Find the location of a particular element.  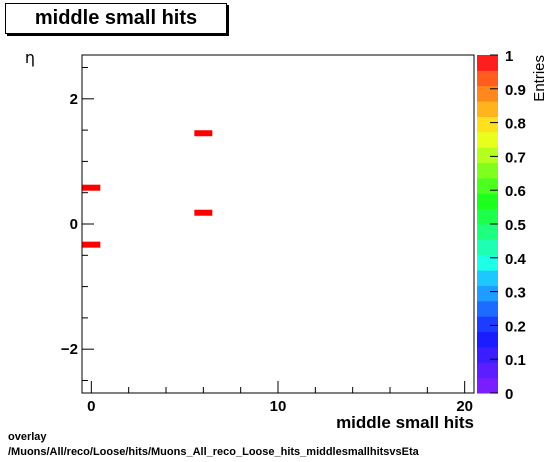

colorbar-tick-label-1: 0.1 is located at coordinates (515, 360).